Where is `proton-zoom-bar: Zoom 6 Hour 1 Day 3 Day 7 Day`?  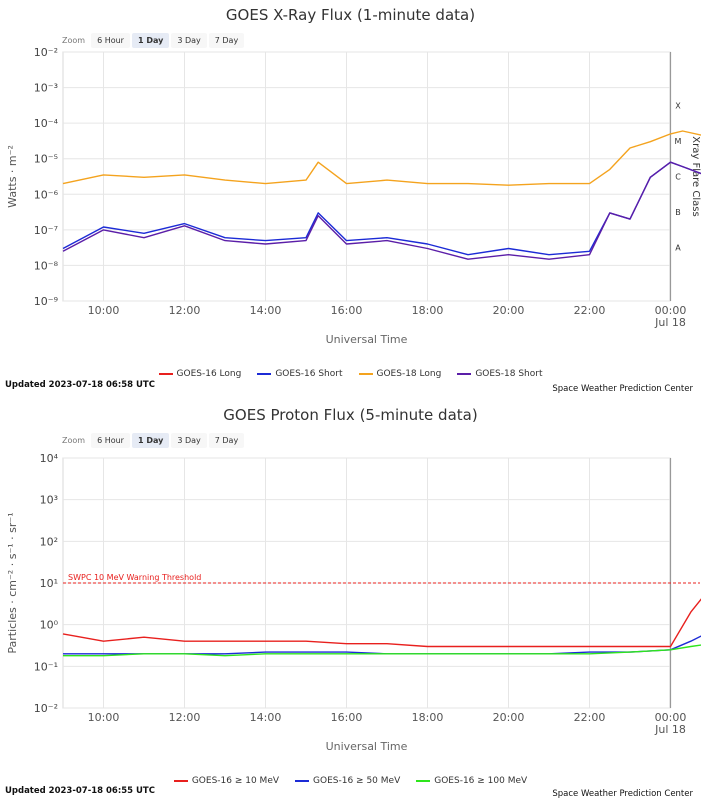 proton-zoom-bar: Zoom 6 Hour 1 Day 3 Day 7 Day is located at coordinates (154, 440).